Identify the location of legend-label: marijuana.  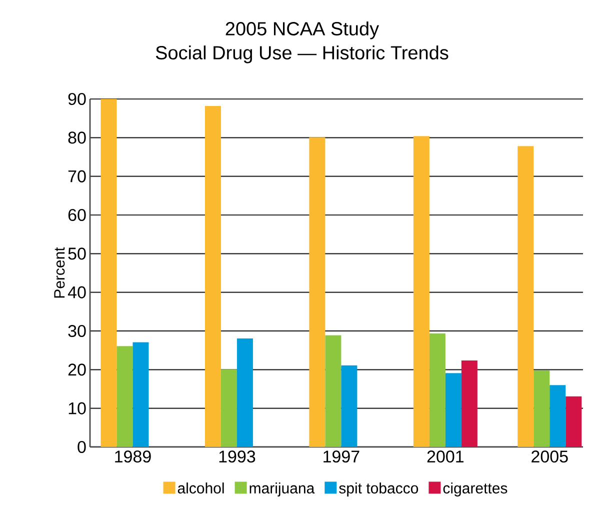
(282, 489).